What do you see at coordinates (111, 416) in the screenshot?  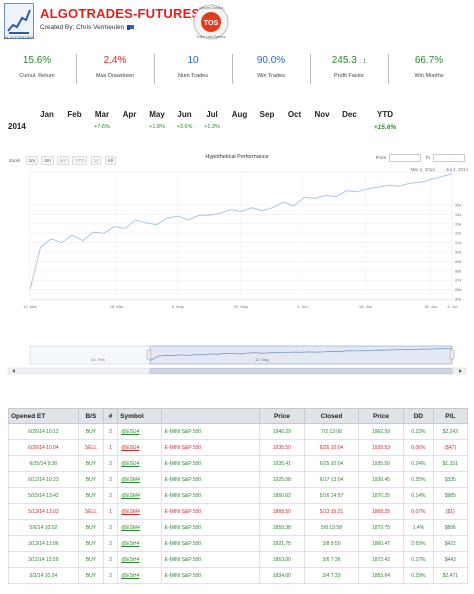 I see `col-qty: #` at bounding box center [111, 416].